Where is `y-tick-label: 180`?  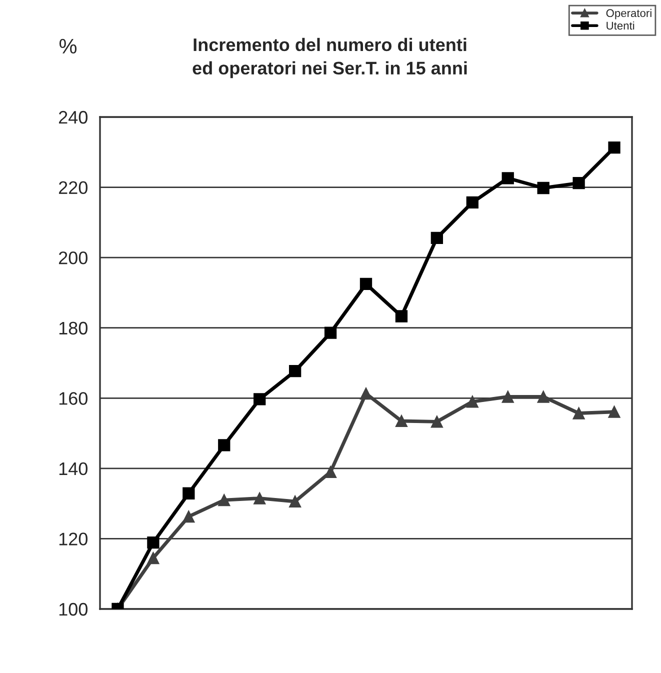
y-tick-label: 180 is located at coordinates (73, 328).